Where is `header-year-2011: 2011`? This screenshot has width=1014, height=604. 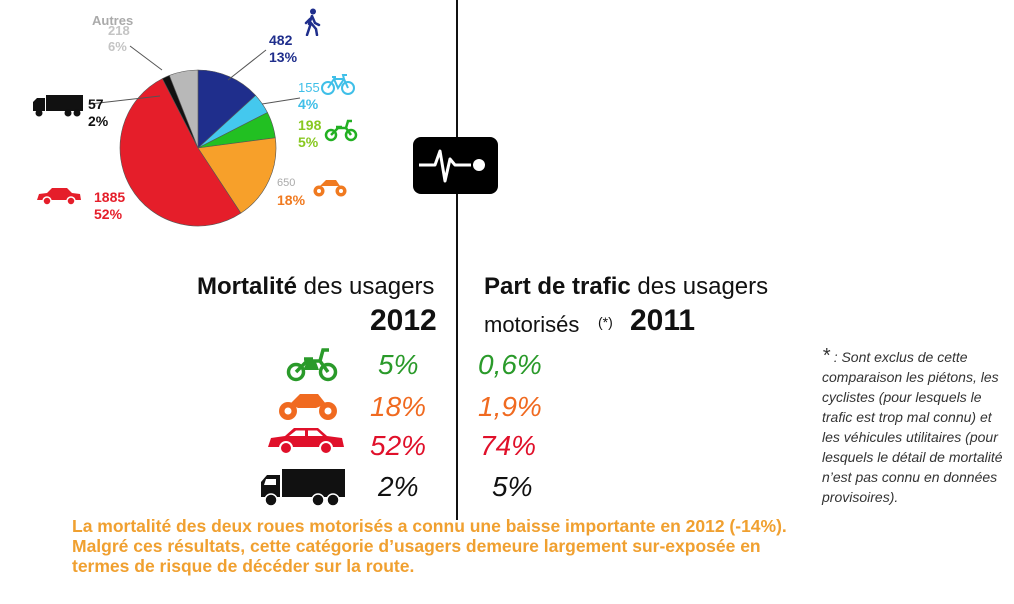
header-year-2011: 2011 is located at coordinates (663, 320).